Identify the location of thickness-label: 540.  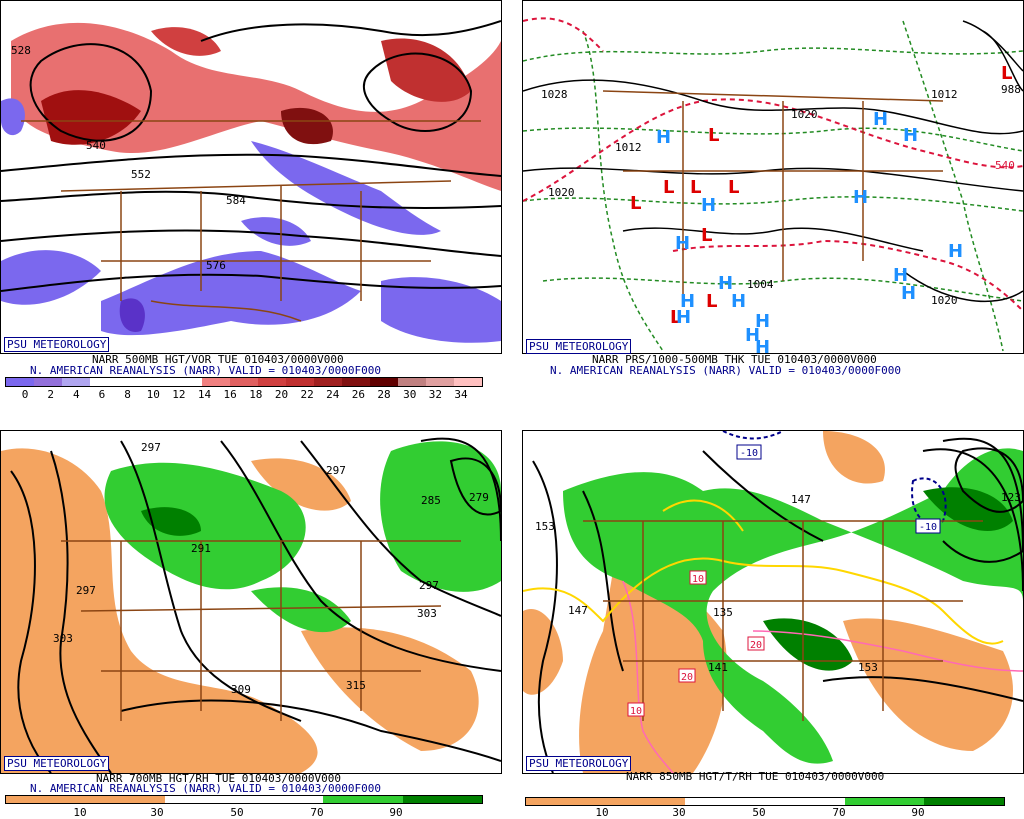
(1005, 165).